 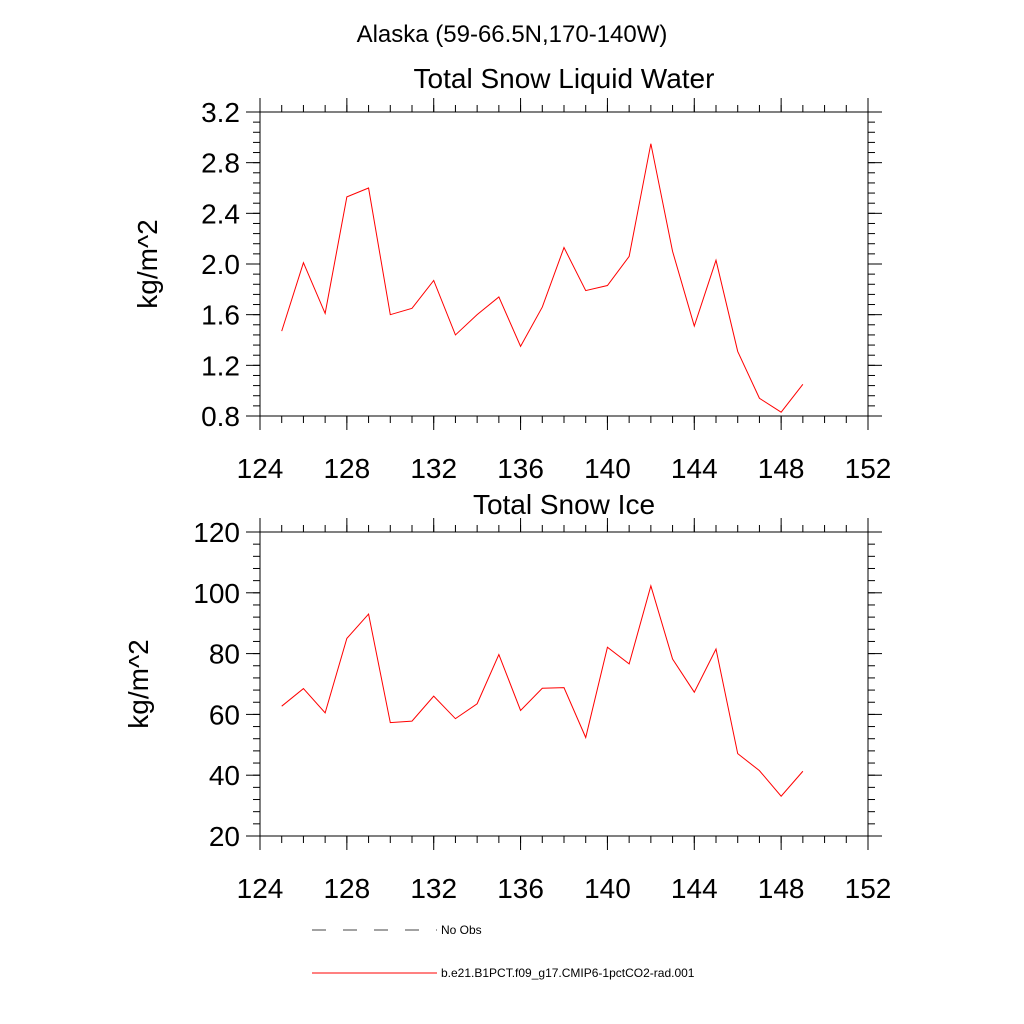 What do you see at coordinates (564, 78) in the screenshot?
I see `chart-title: Total Snow Liquid Water` at bounding box center [564, 78].